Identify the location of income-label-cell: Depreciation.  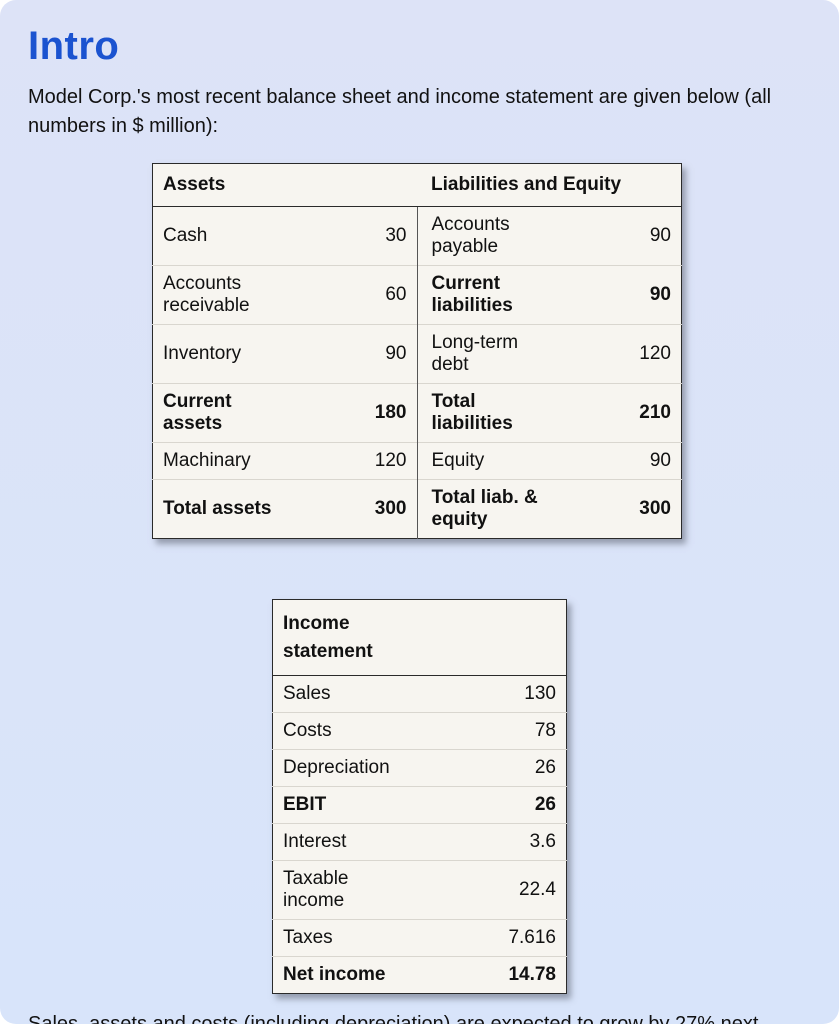
(346, 768).